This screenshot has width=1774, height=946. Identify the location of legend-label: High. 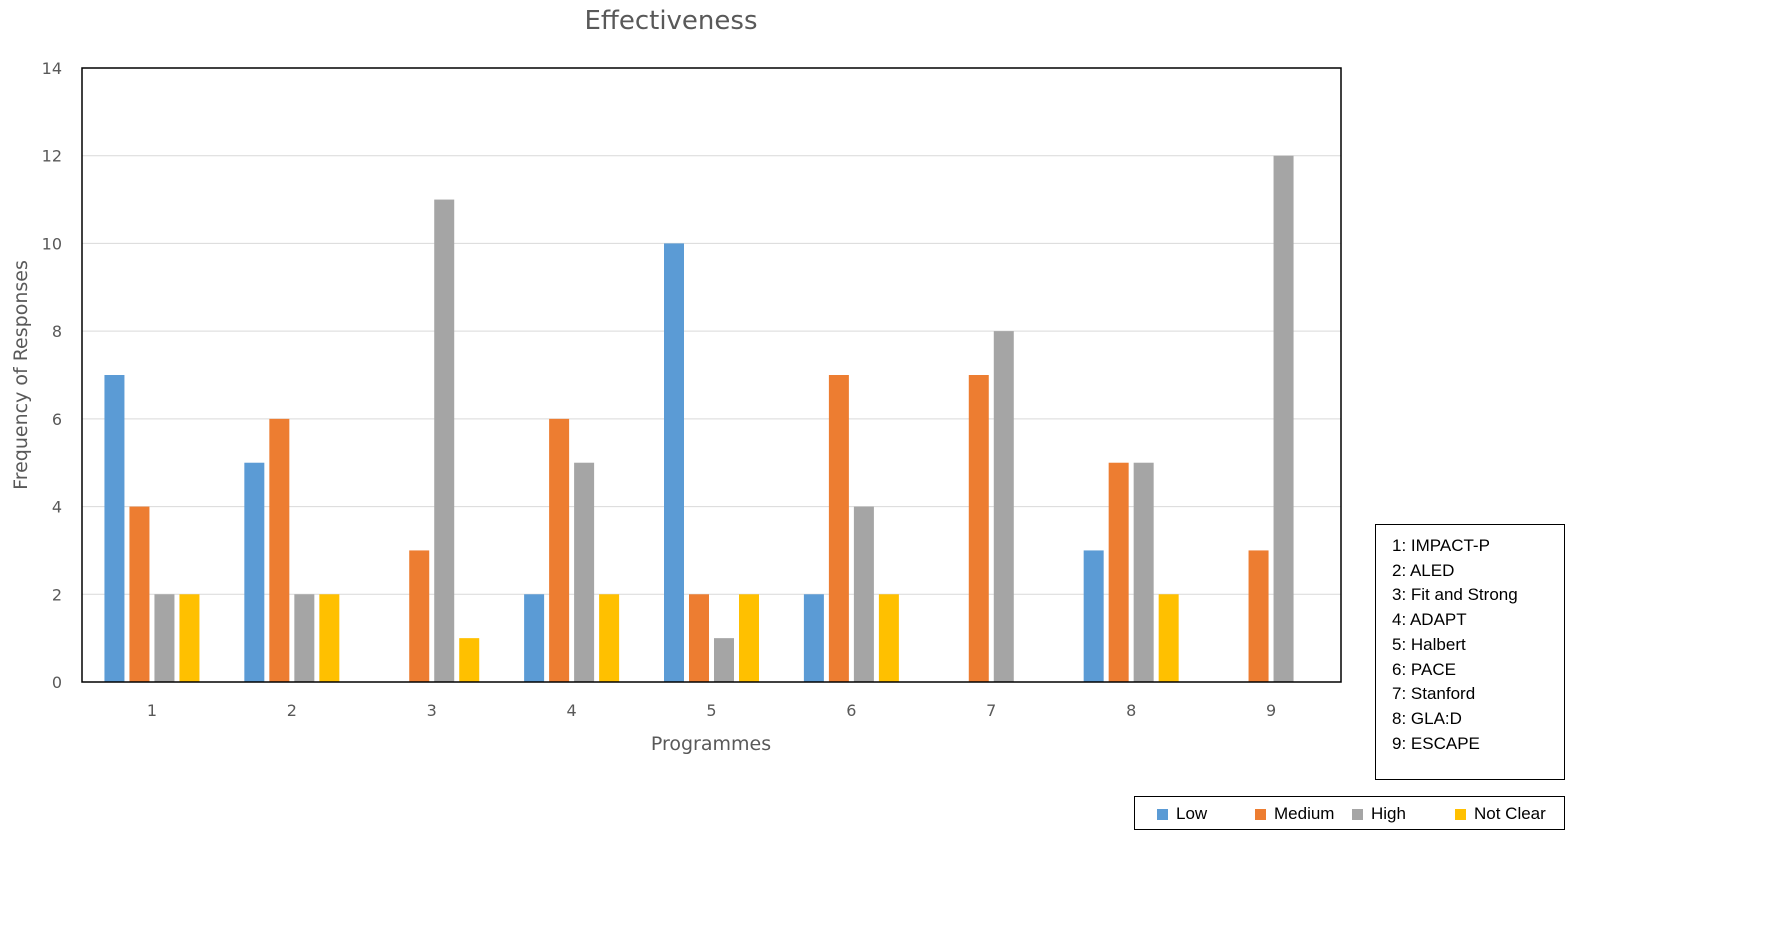
(1388, 813).